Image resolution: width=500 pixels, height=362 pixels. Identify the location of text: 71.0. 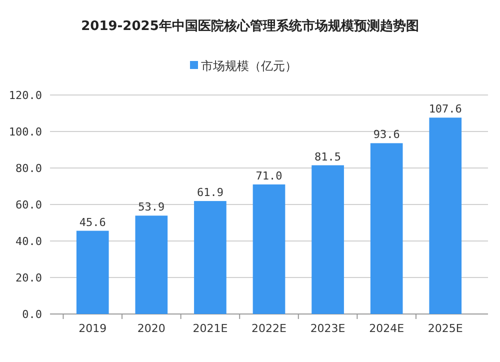
(269, 175).